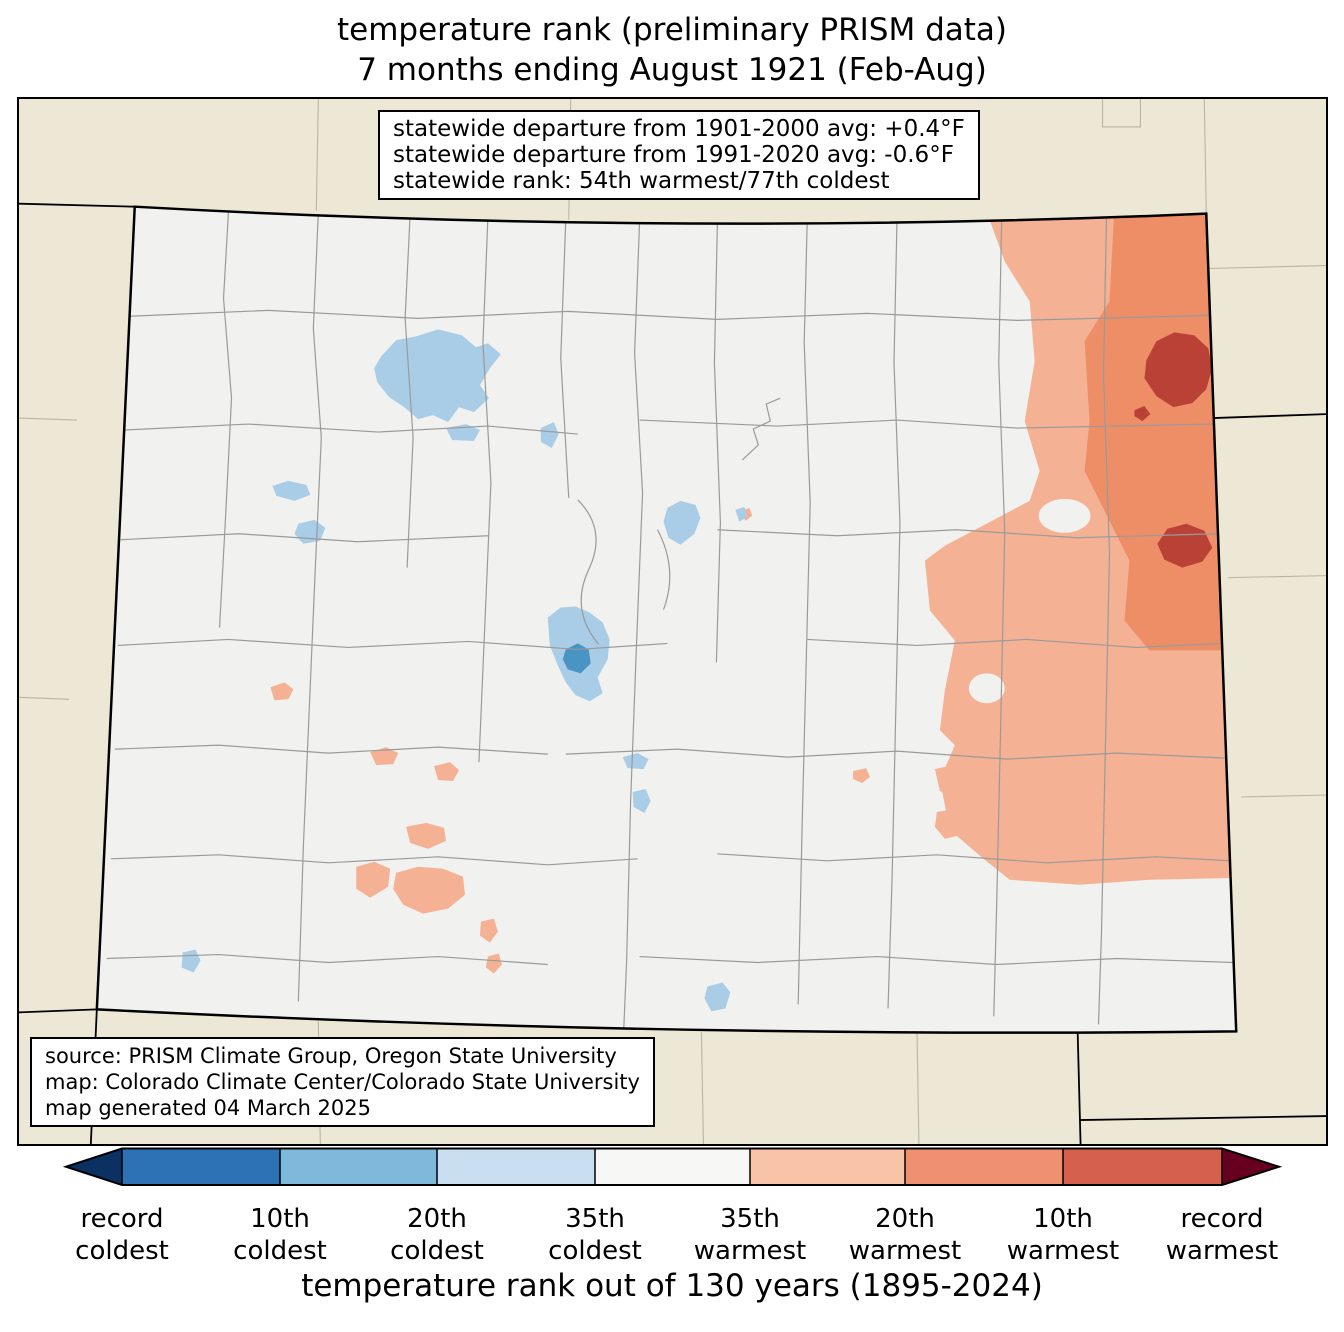  Describe the element at coordinates (1142, 1166) in the screenshot. I see `legend-segment-10th-warmest` at that location.